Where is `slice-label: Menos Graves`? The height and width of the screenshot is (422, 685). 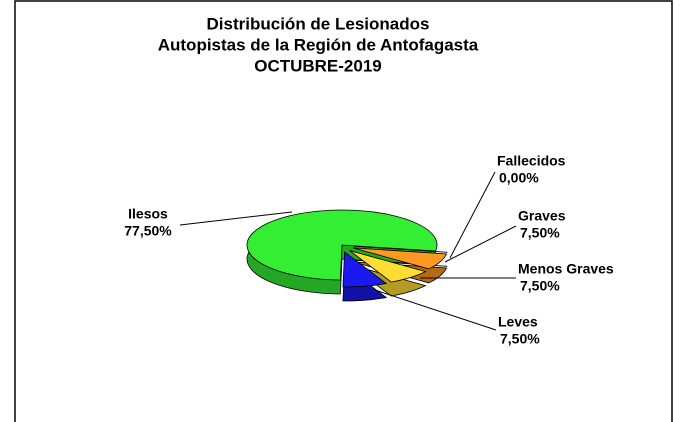
slice-label: Menos Graves is located at coordinates (566, 269).